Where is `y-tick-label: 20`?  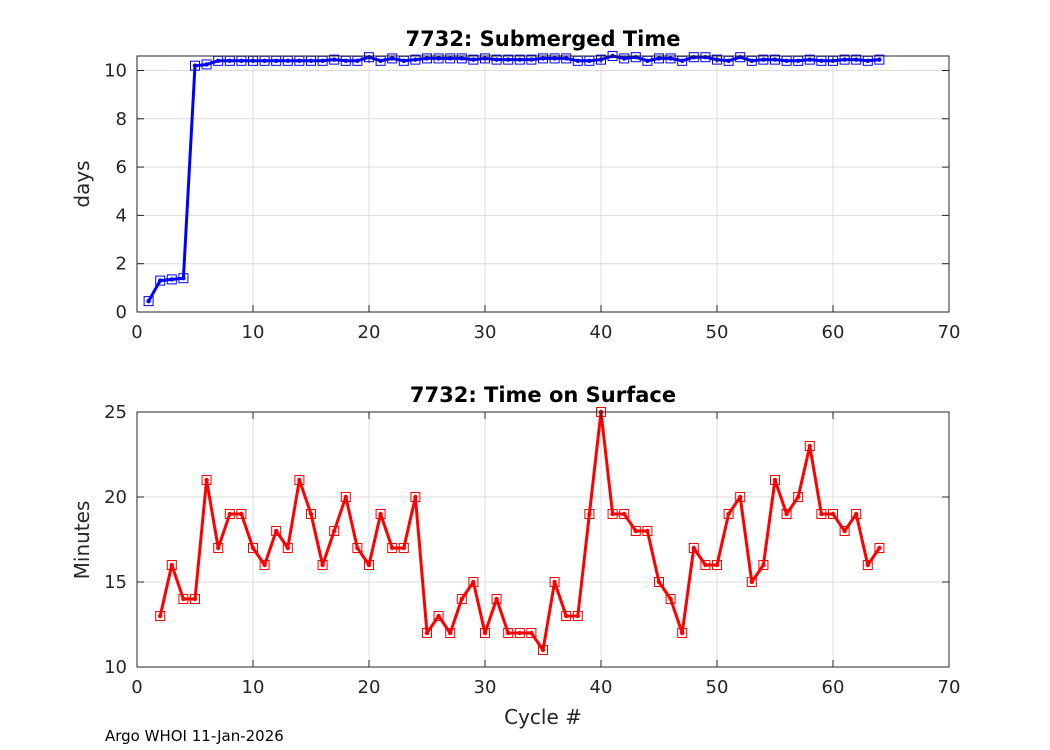
y-tick-label: 20 is located at coordinates (115, 497).